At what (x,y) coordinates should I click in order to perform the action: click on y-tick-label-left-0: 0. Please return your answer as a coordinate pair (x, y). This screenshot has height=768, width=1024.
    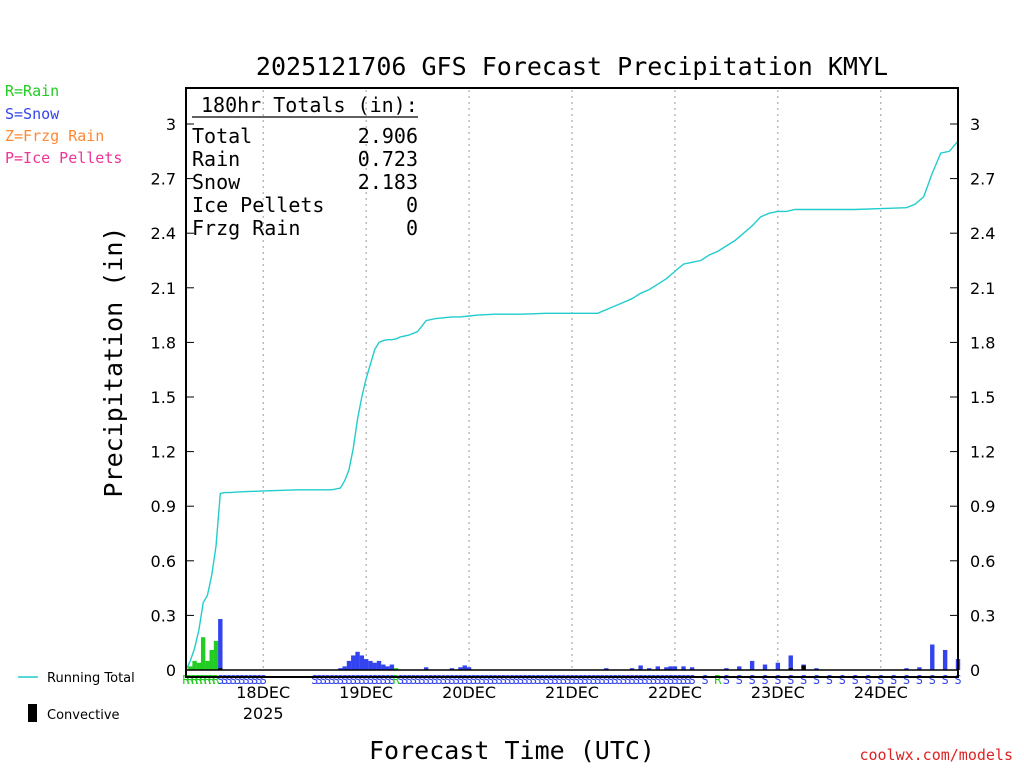
    Looking at the image, I should click on (171, 670).